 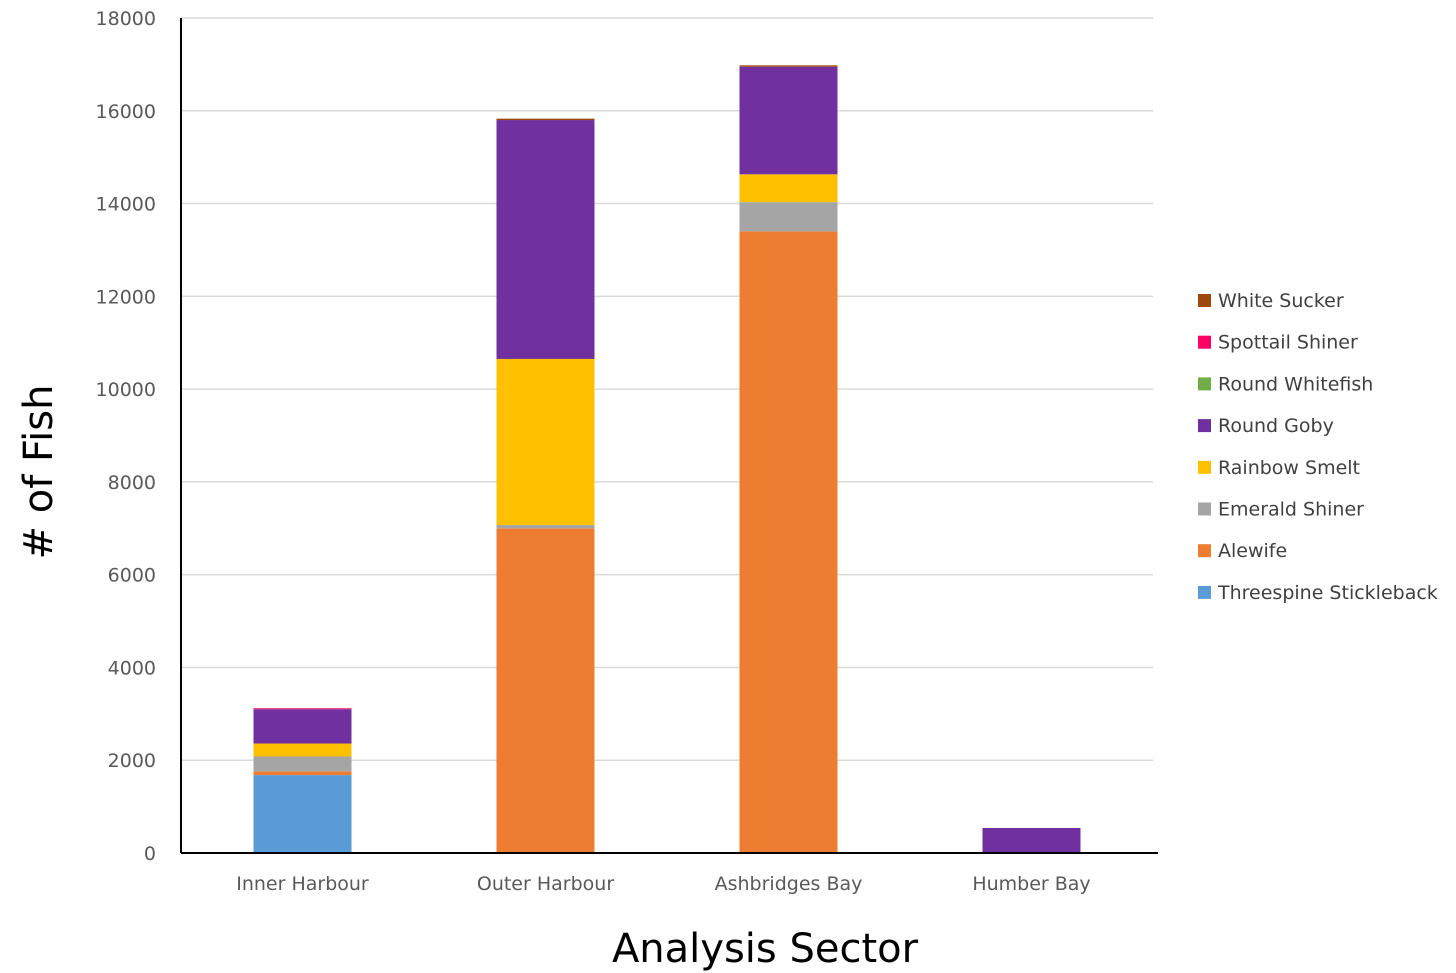 I want to click on x-tick-label: Outer Harbour, so click(x=545, y=884).